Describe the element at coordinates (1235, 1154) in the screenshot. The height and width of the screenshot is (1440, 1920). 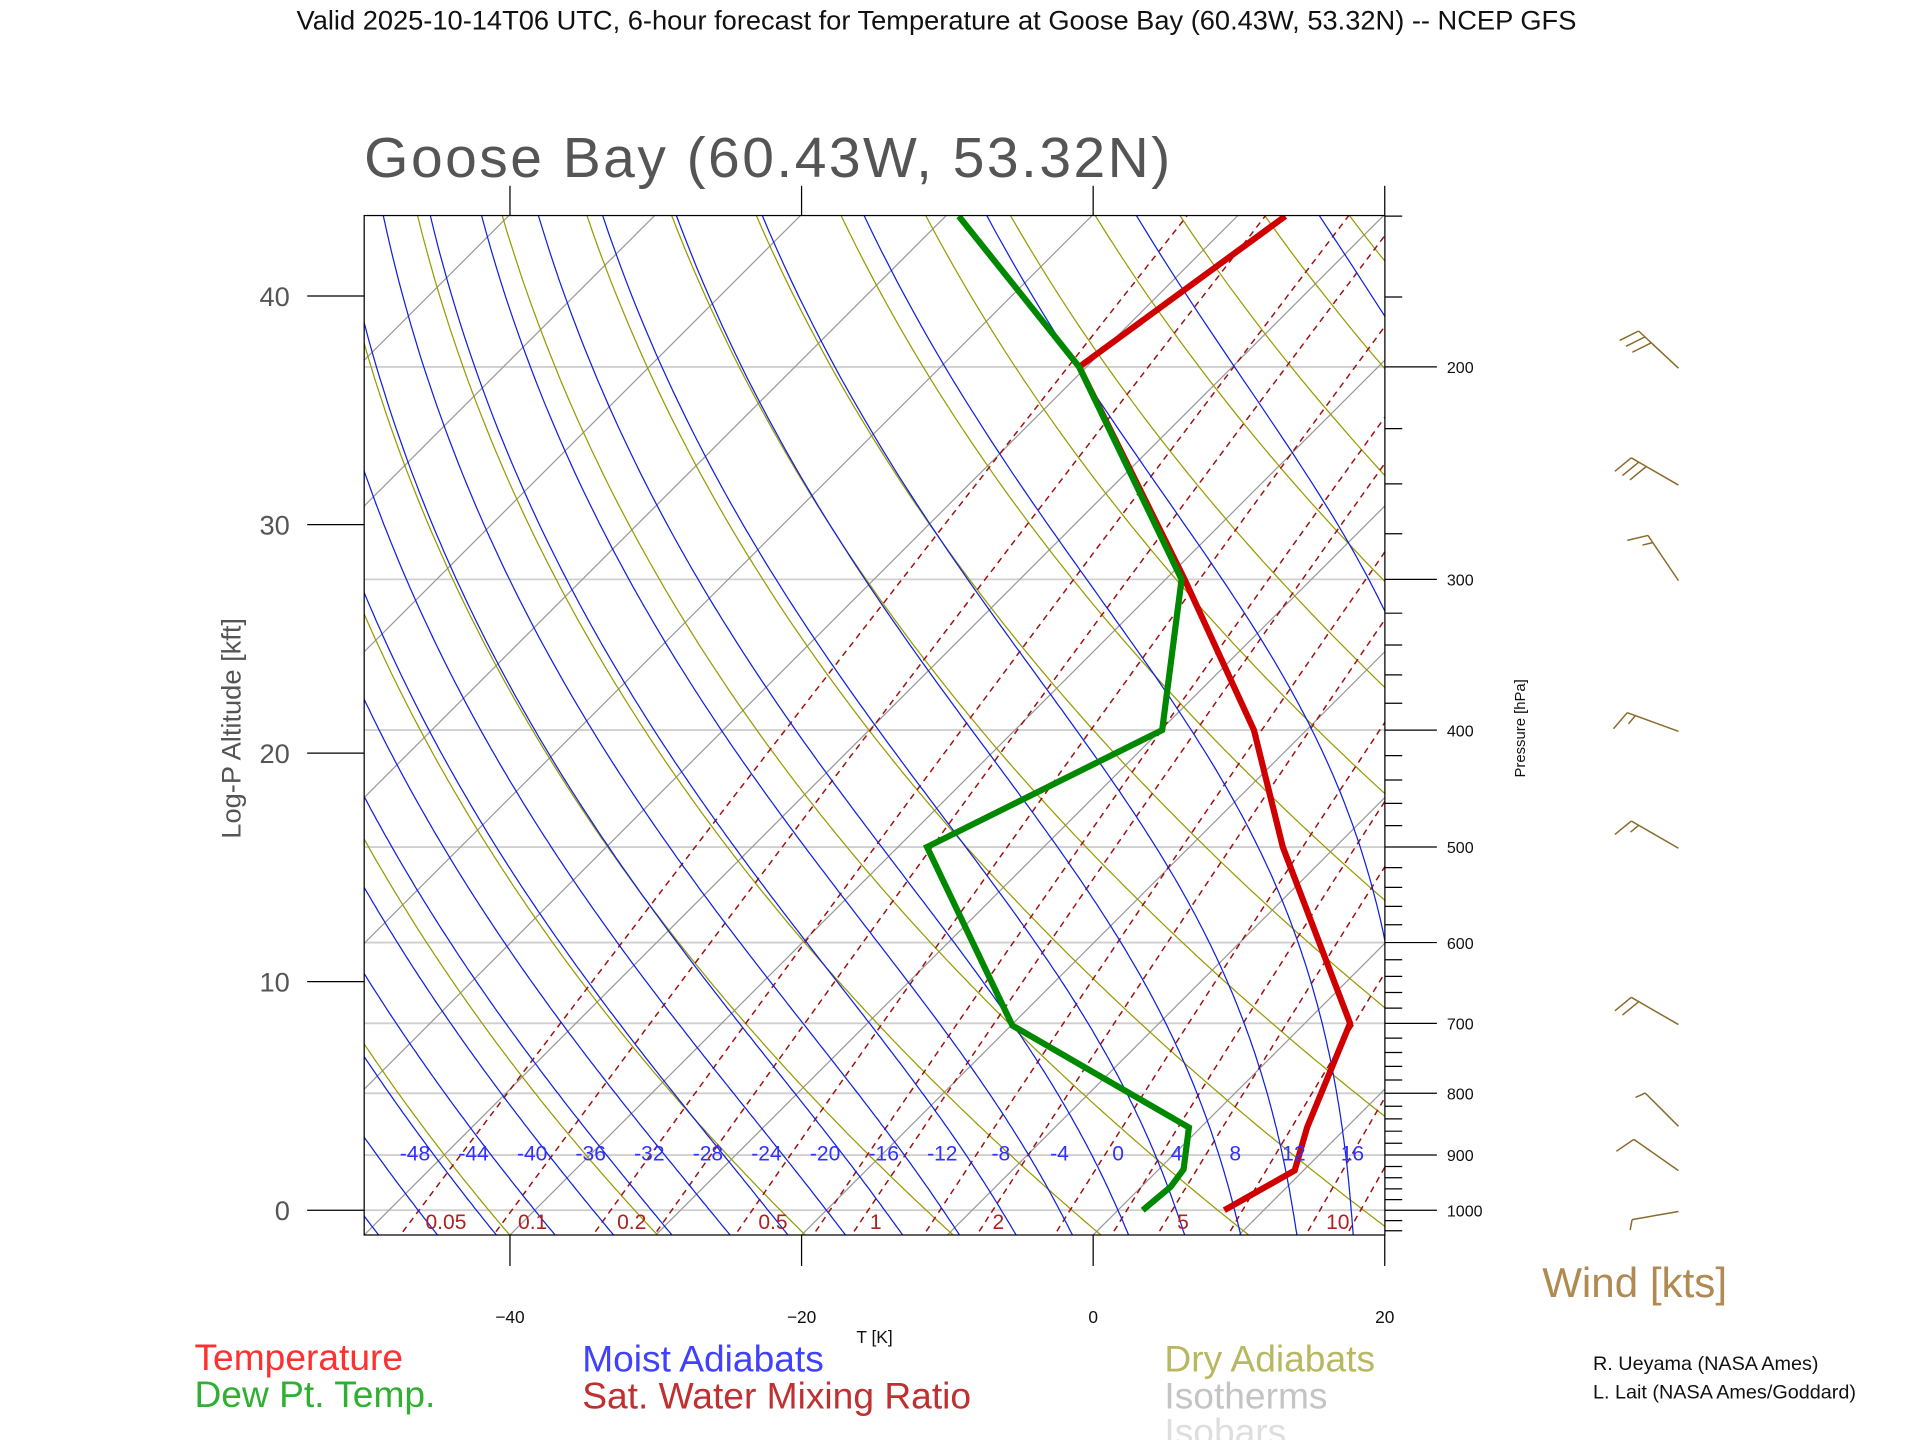
I see `moist-adiabat-label: 8` at that location.